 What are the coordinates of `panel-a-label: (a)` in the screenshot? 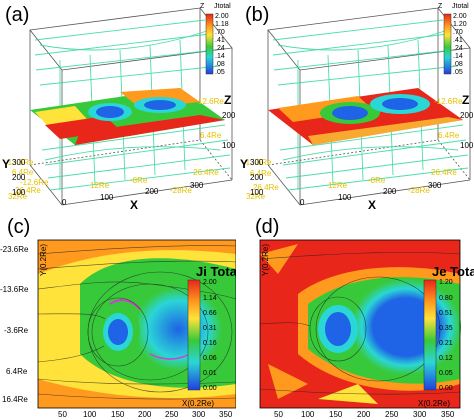 It's located at (17, 15).